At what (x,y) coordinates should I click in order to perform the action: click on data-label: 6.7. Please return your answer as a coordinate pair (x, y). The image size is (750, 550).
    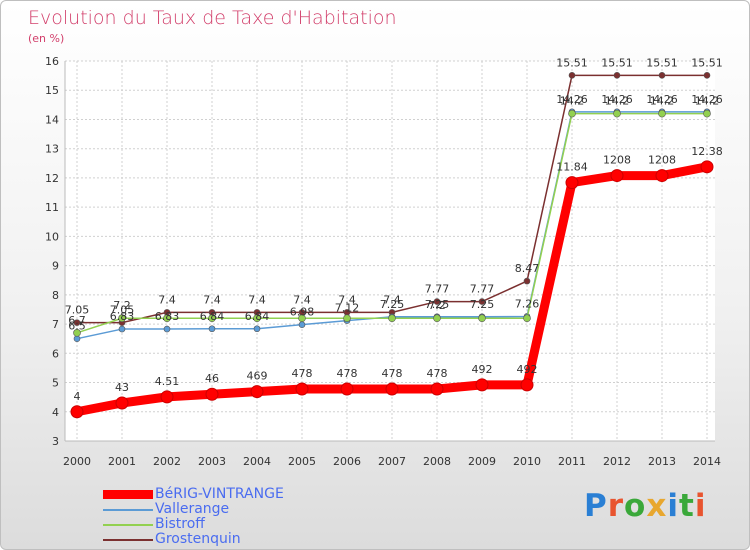
    Looking at the image, I should click on (77, 320).